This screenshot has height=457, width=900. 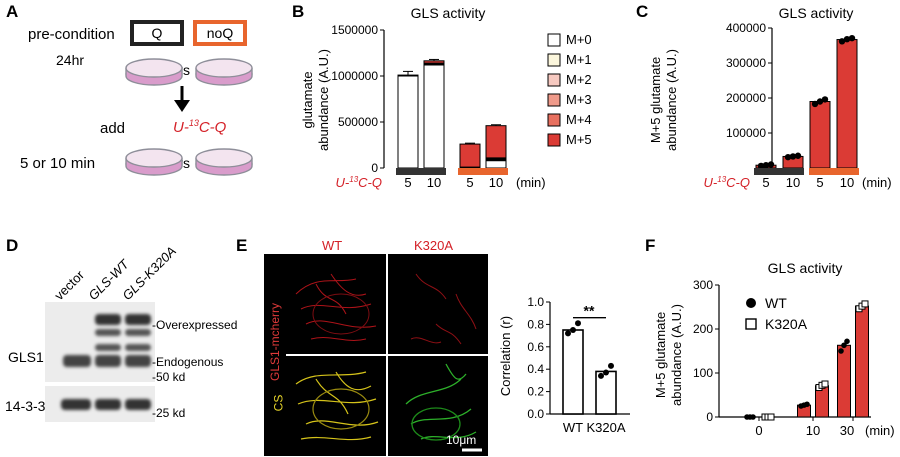 What do you see at coordinates (496, 142) in the screenshot?
I see `bar-segment-M5` at bounding box center [496, 142].